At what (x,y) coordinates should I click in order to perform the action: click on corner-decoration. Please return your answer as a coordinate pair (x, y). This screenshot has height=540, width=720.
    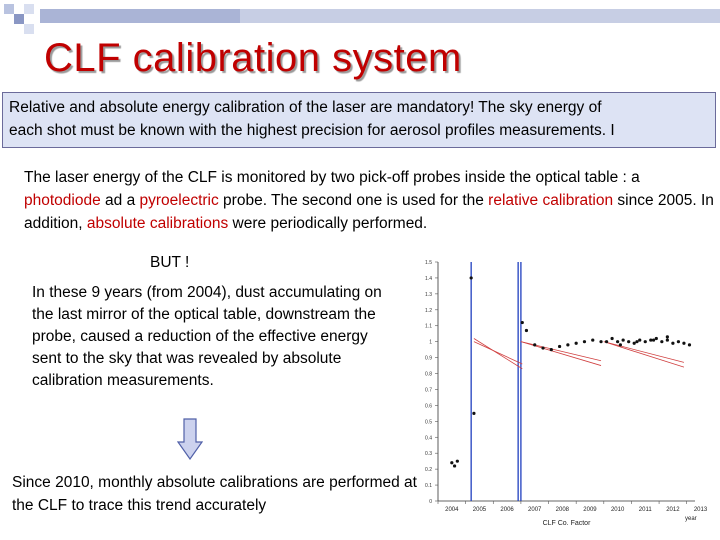
    Looking at the image, I should click on (362, 19).